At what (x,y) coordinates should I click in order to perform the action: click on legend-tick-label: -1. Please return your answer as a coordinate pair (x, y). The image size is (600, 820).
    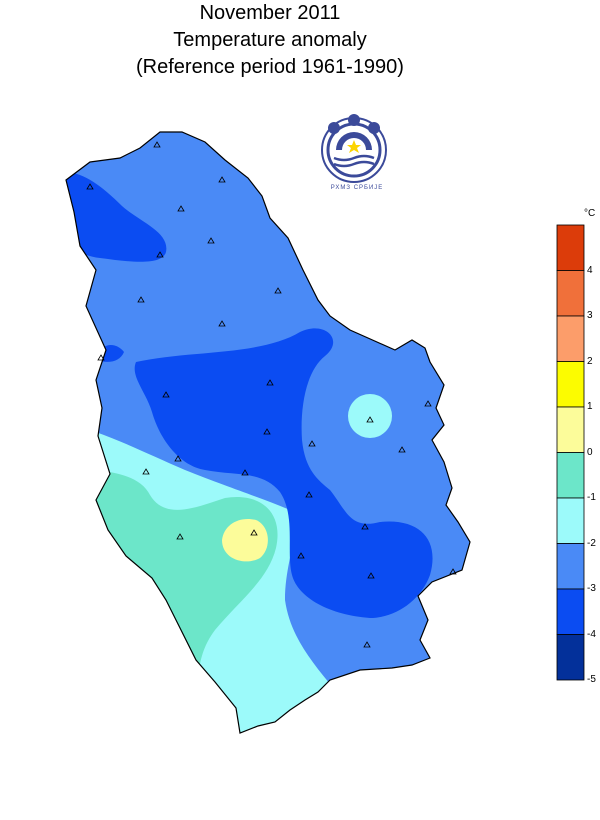
    Looking at the image, I should click on (591, 497).